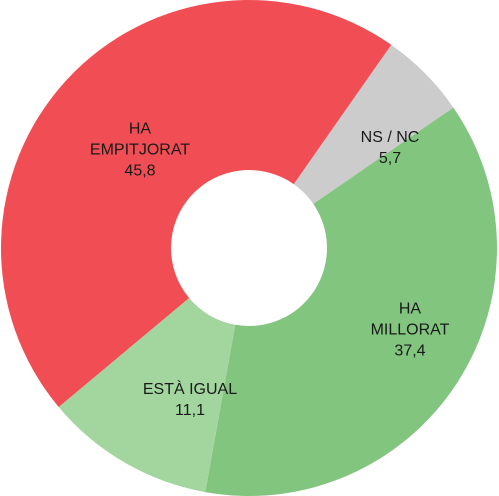 The height and width of the screenshot is (496, 499). What do you see at coordinates (390, 137) in the screenshot?
I see `category-label: NS / NC` at bounding box center [390, 137].